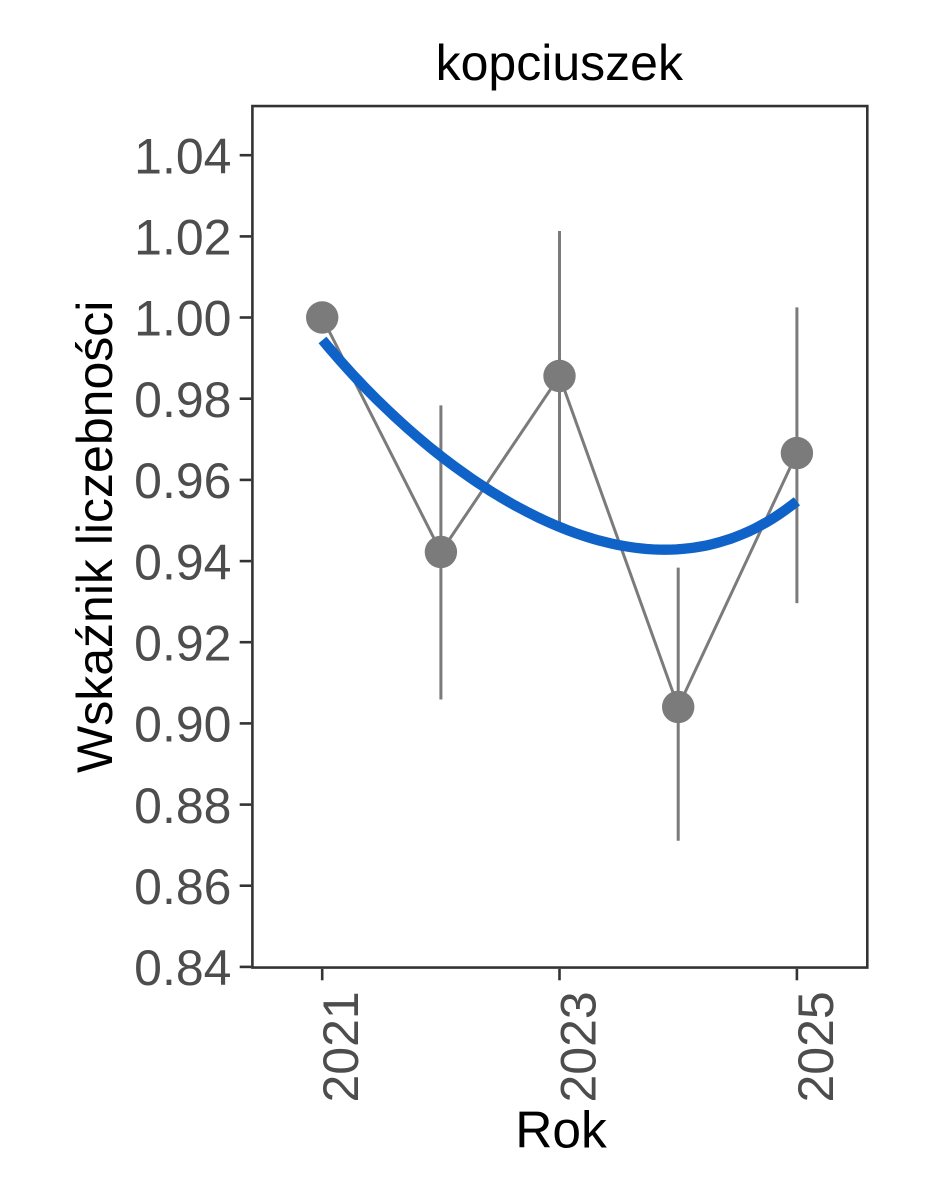 The image size is (944, 1186). What do you see at coordinates (341, 1046) in the screenshot?
I see `svg-text: 2021` at bounding box center [341, 1046].